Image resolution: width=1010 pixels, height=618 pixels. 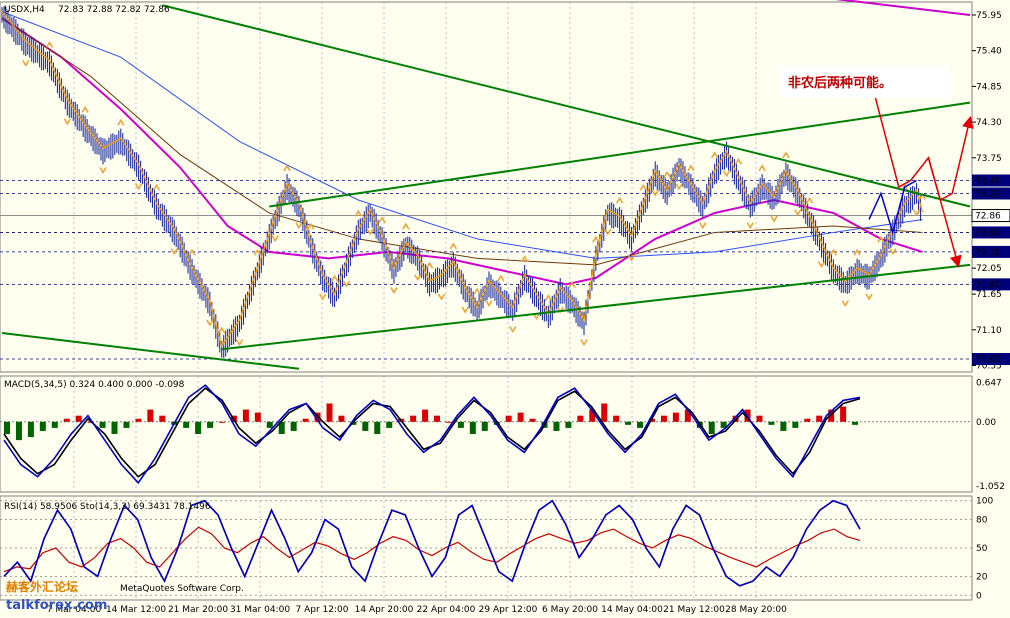 What do you see at coordinates (432, 432) in the screenshot?
I see `macd-signal-line` at bounding box center [432, 432].